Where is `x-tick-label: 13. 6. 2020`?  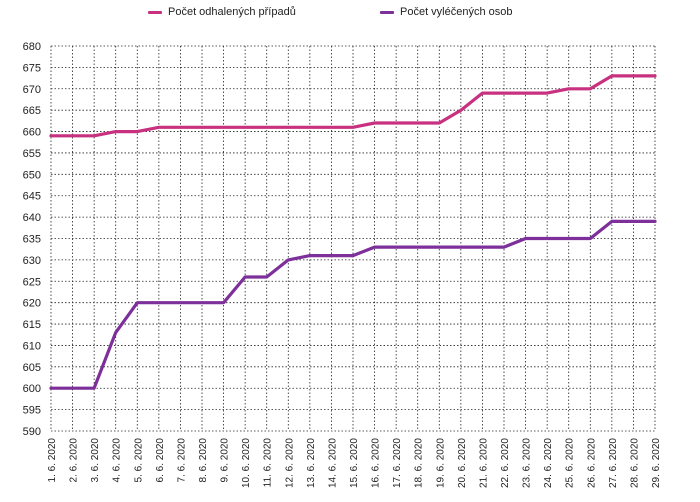
x-tick-label: 13. 6. 2020 is located at coordinates (311, 463).